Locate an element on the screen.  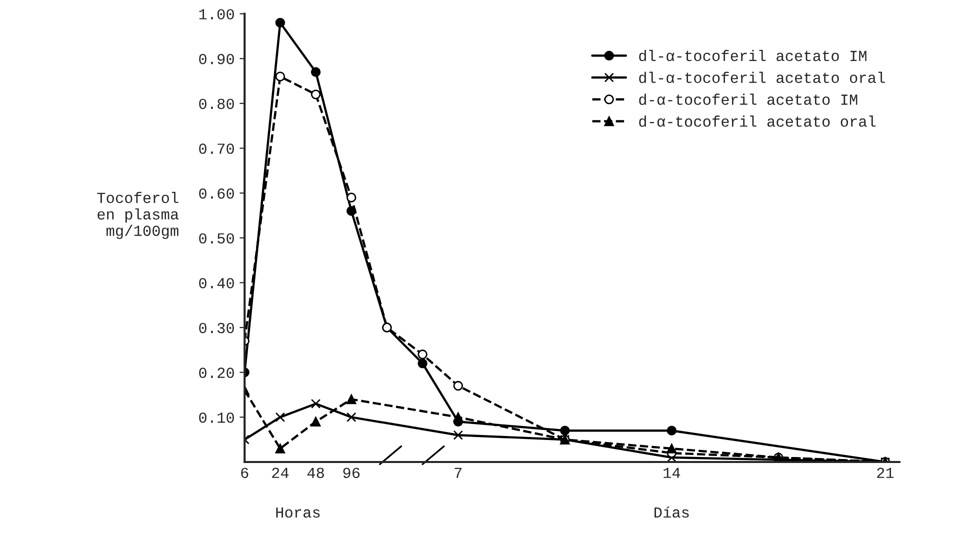
y-tick-label: 0.70 is located at coordinates (216, 149).